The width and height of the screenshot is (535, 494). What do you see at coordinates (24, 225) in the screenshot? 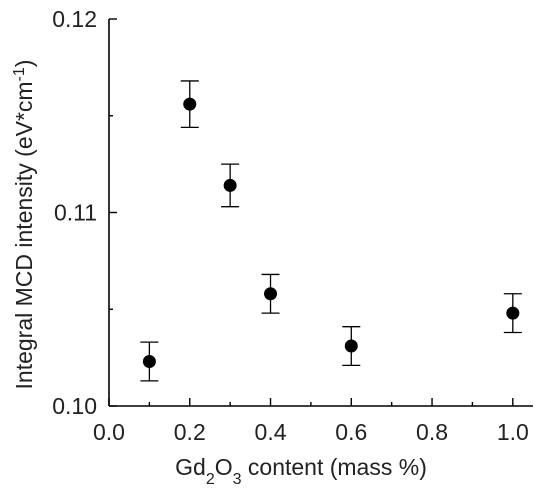
I see `y-axis-label: Integral MCD intensity (eV*cm-1)` at bounding box center [24, 225].